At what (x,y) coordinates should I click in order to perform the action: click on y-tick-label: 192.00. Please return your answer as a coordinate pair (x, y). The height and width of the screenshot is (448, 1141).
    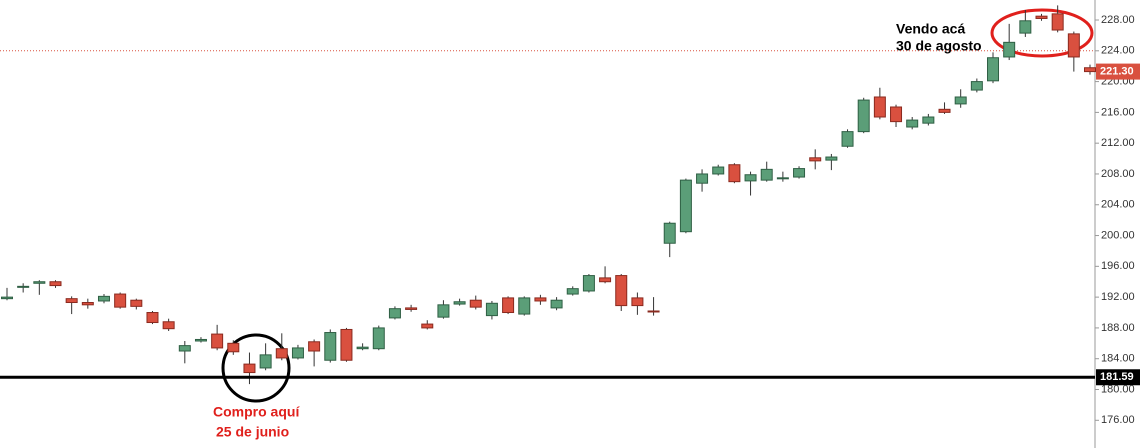
    Looking at the image, I should click on (1118, 297).